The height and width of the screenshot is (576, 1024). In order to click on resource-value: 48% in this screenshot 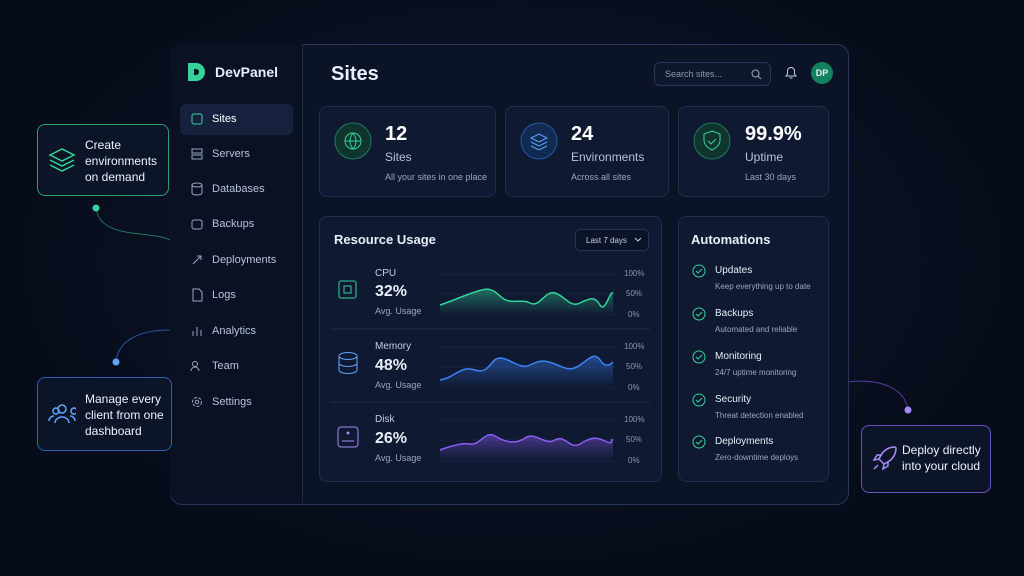, I will do `click(391, 365)`.